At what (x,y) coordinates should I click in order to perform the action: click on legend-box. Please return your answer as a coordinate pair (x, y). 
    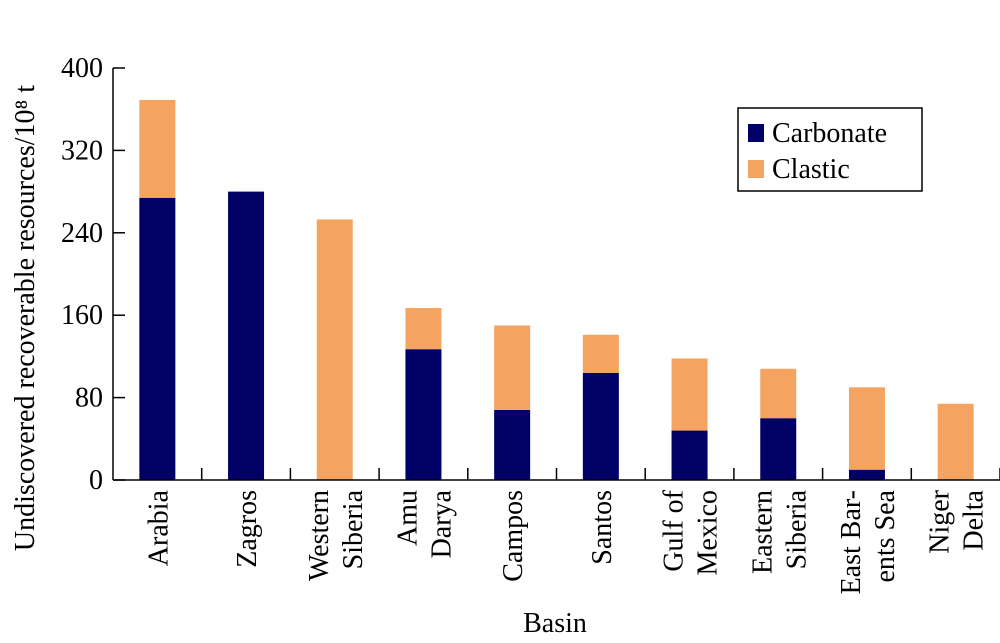
    Looking at the image, I should click on (830, 149).